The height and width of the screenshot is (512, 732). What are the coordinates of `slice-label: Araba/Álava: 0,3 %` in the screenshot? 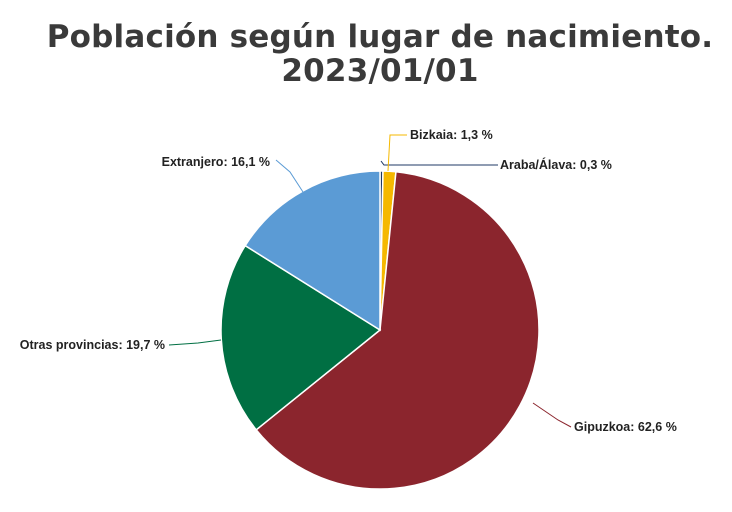 It's located at (556, 164).